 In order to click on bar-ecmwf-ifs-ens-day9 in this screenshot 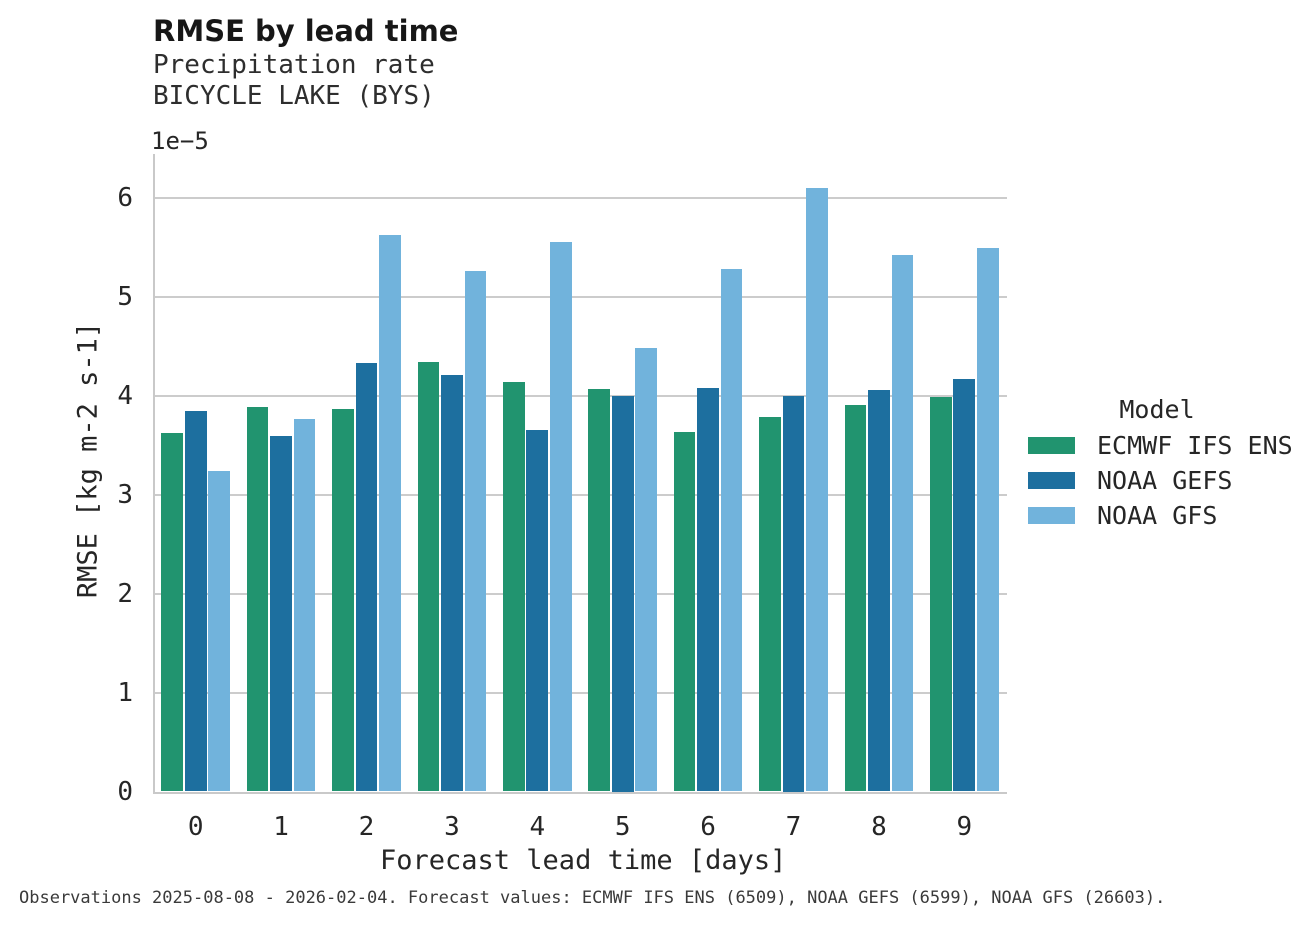, I will do `click(940, 594)`.